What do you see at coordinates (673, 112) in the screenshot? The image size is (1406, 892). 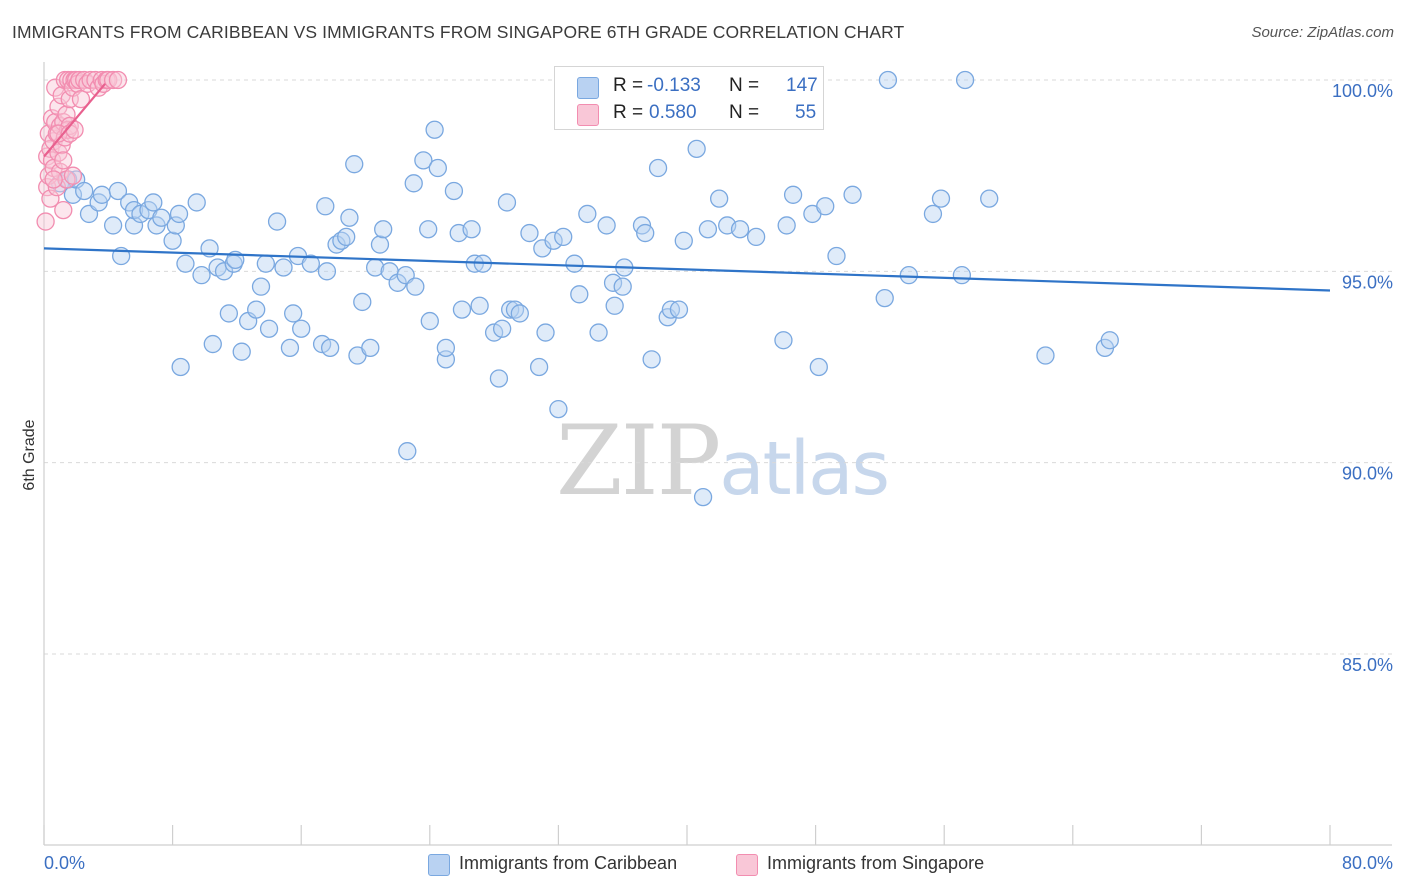 I see `legend-r-value: 0.580` at bounding box center [673, 112].